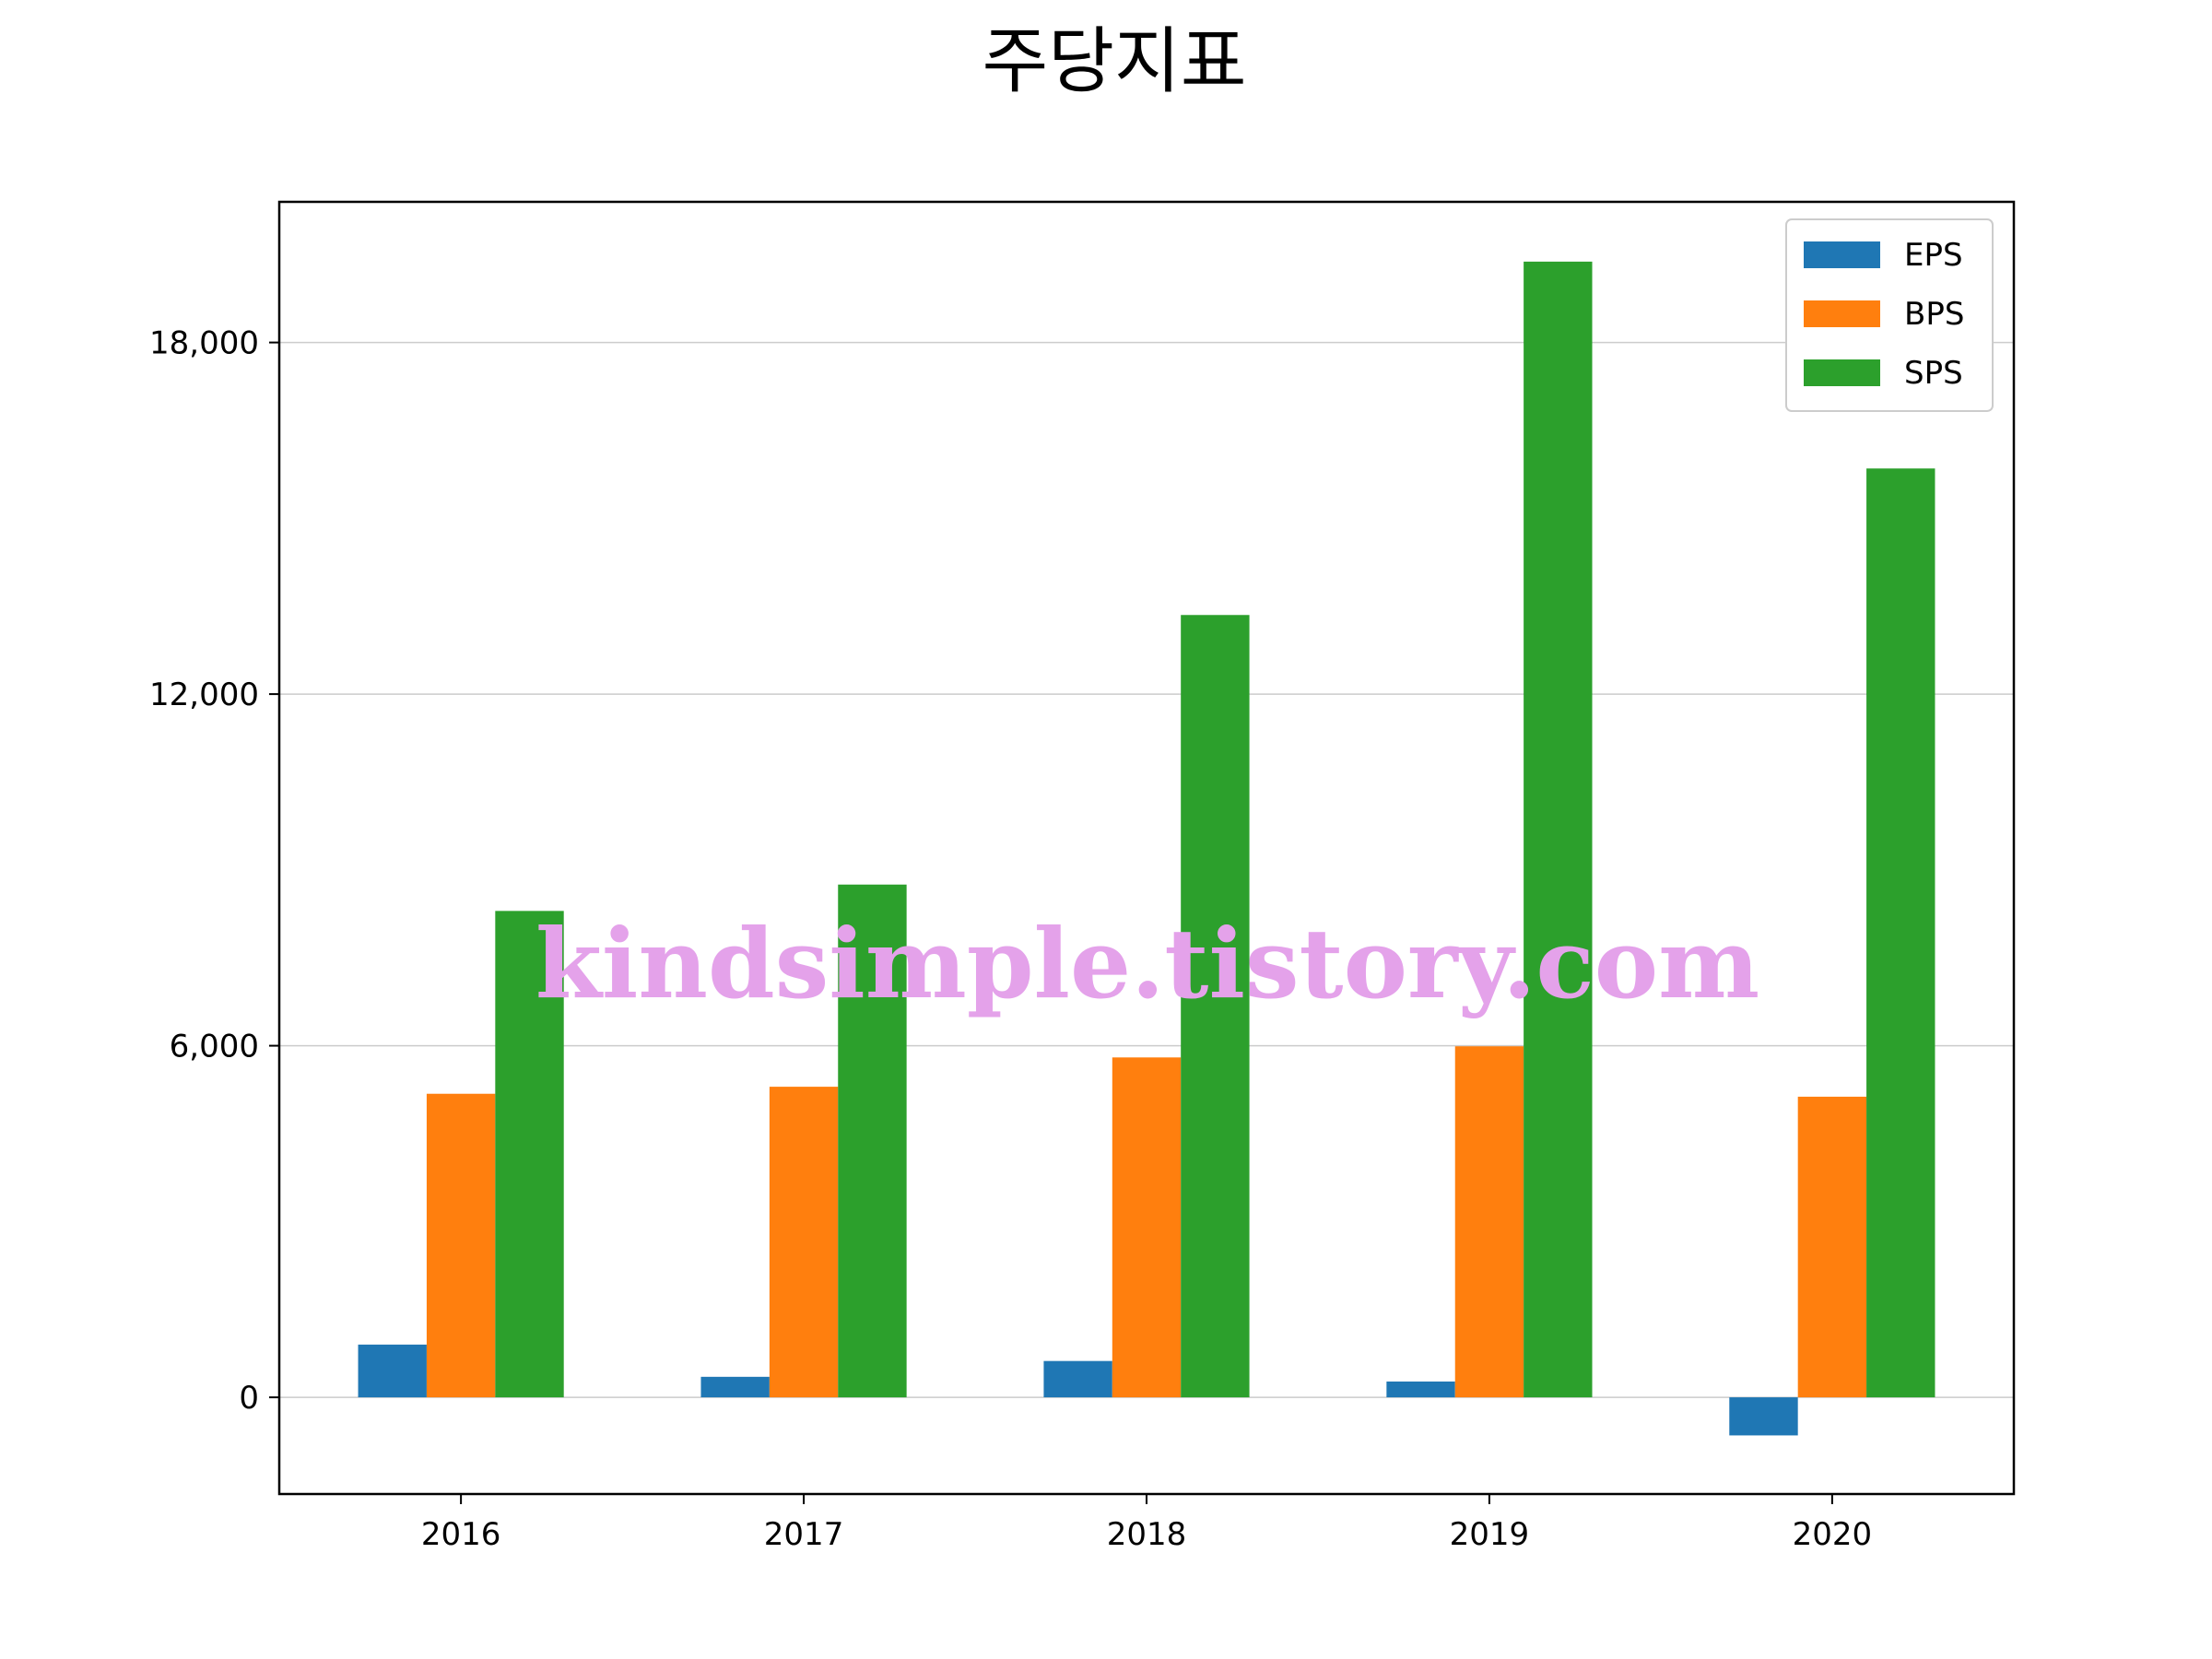  What do you see at coordinates (1889, 315) in the screenshot?
I see `legend: EPS BPS SPS` at bounding box center [1889, 315].